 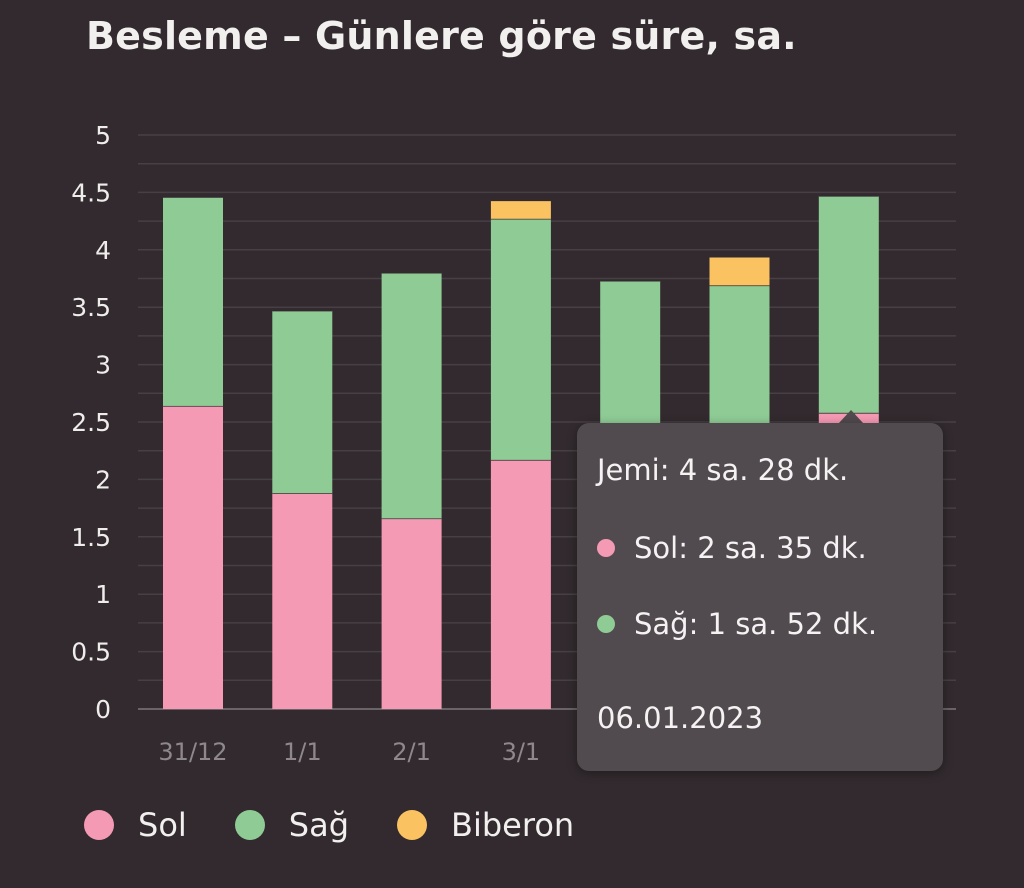 I want to click on x-tick-label: 31/12, so click(x=192, y=752).